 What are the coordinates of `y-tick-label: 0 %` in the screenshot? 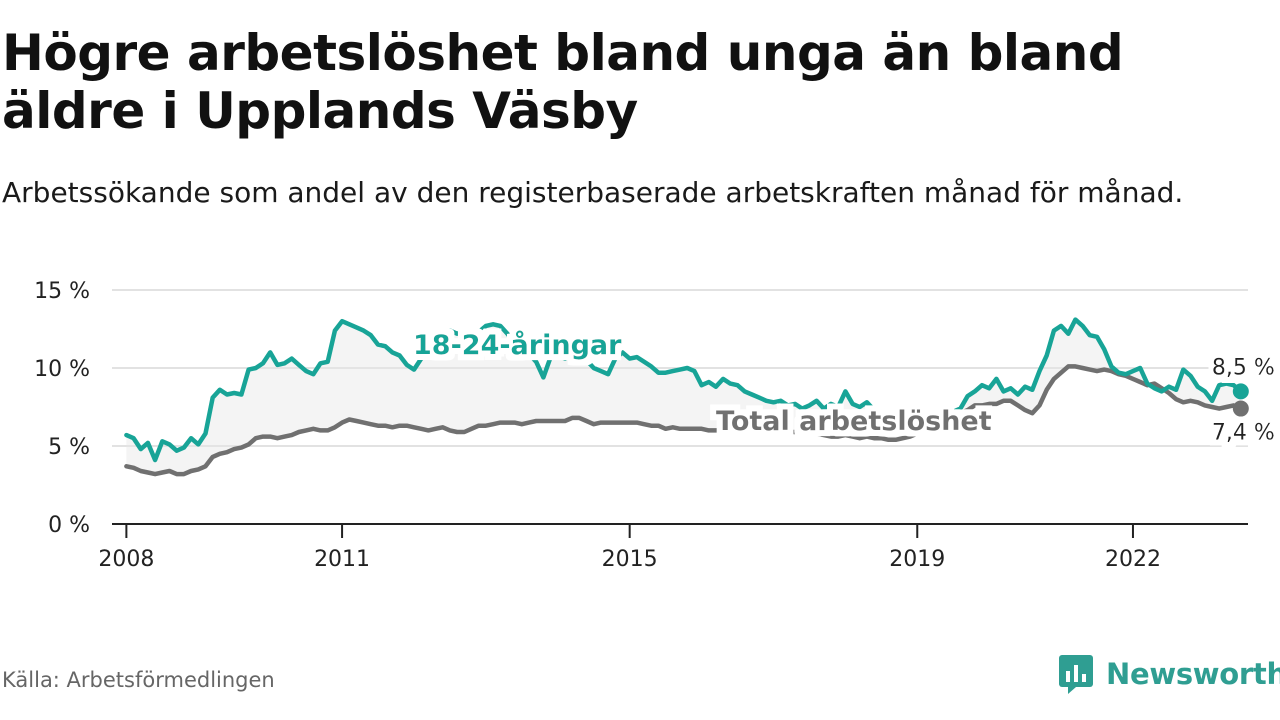 It's located at (69, 525).